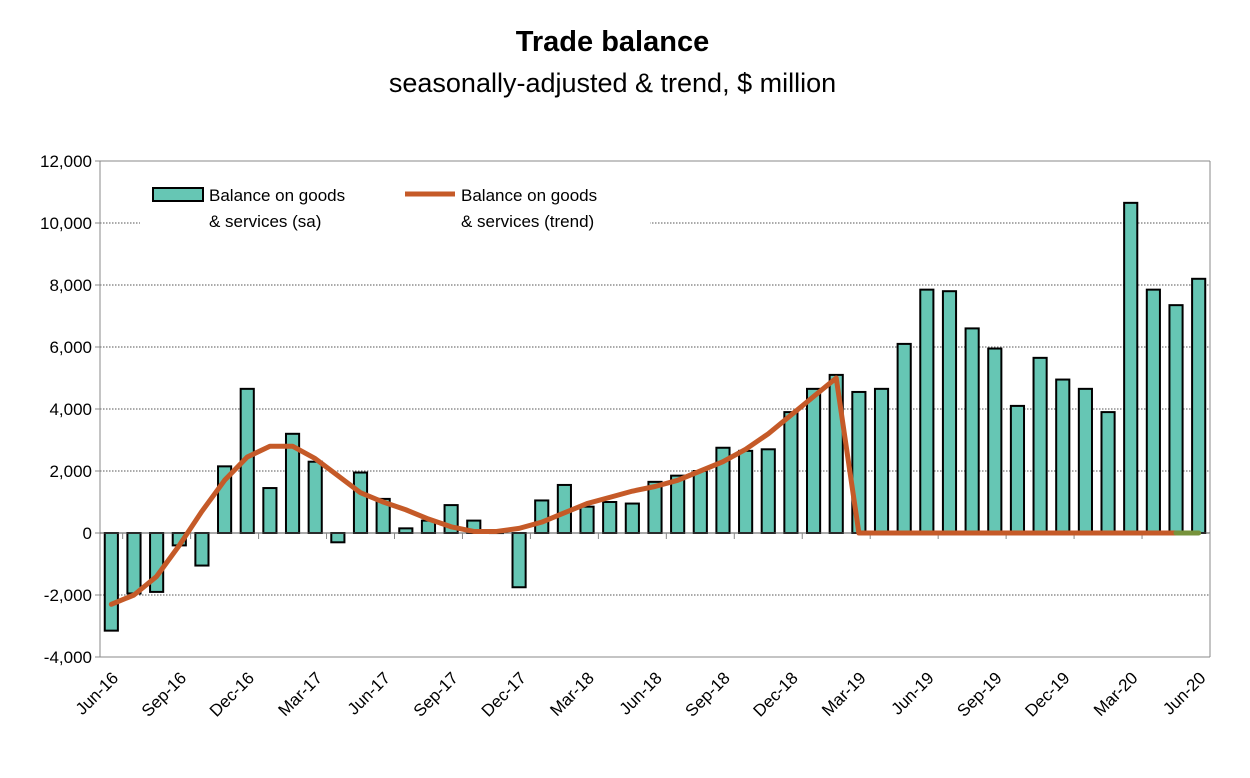  What do you see at coordinates (369, 693) in the screenshot?
I see `x-tick-label: Jun-17` at bounding box center [369, 693].